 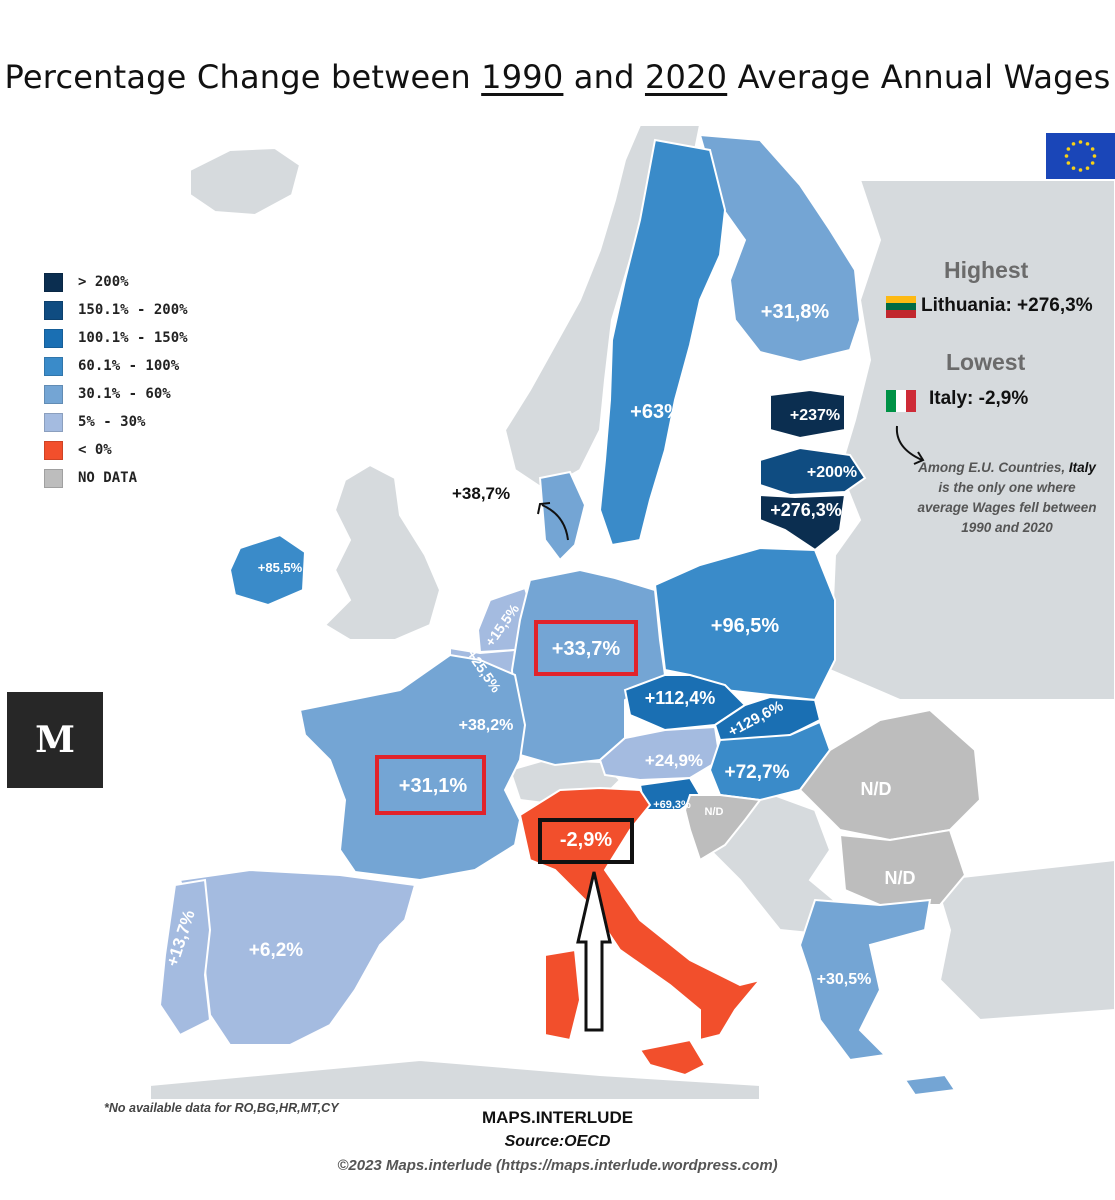 I want to click on iceland-shape, so click(x=245, y=181).